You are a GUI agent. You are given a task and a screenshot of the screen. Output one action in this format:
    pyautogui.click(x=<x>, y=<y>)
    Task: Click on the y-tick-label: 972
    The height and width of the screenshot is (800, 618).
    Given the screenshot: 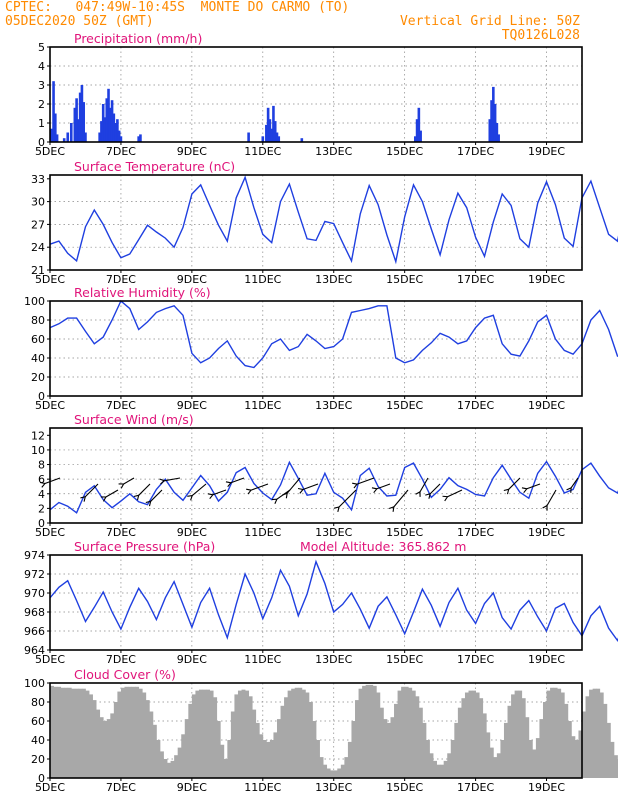 What is the action you would take?
    pyautogui.click(x=34, y=574)
    